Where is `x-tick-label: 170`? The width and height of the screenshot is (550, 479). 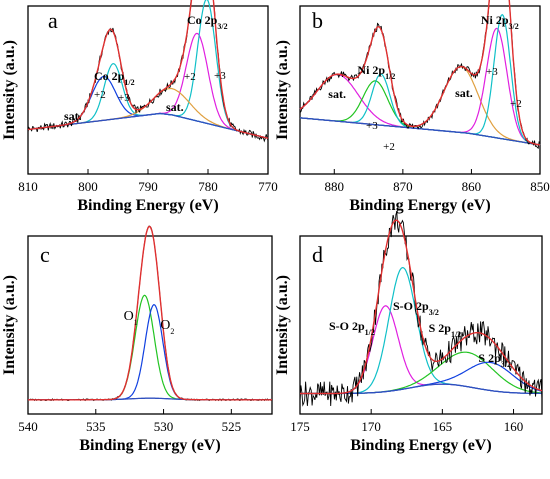
x-tick-label: 170 is located at coordinates (371, 426).